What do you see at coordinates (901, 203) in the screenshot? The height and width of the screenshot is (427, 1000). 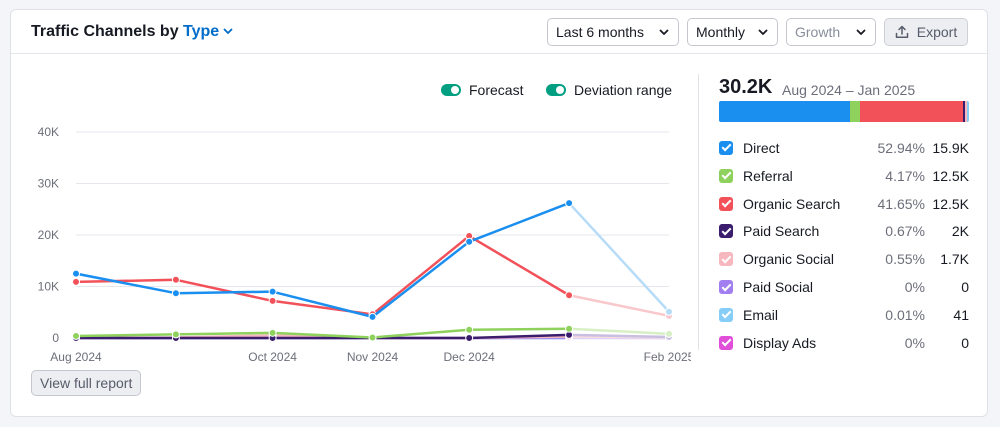 I see `channel-share: 41.65%` at bounding box center [901, 203].